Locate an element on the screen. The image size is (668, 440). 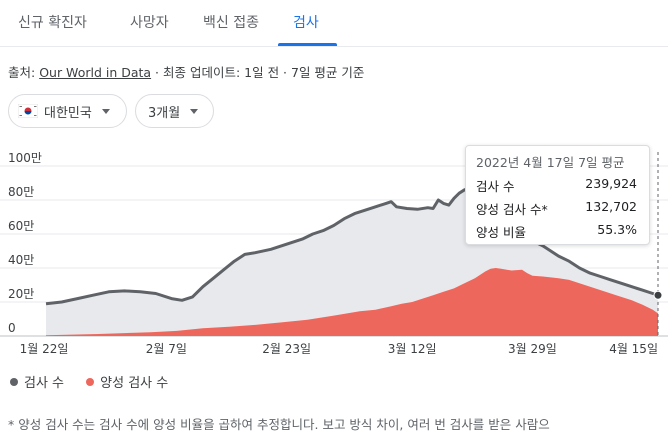
tab-deaths: 사망자 is located at coordinates (149, 23).